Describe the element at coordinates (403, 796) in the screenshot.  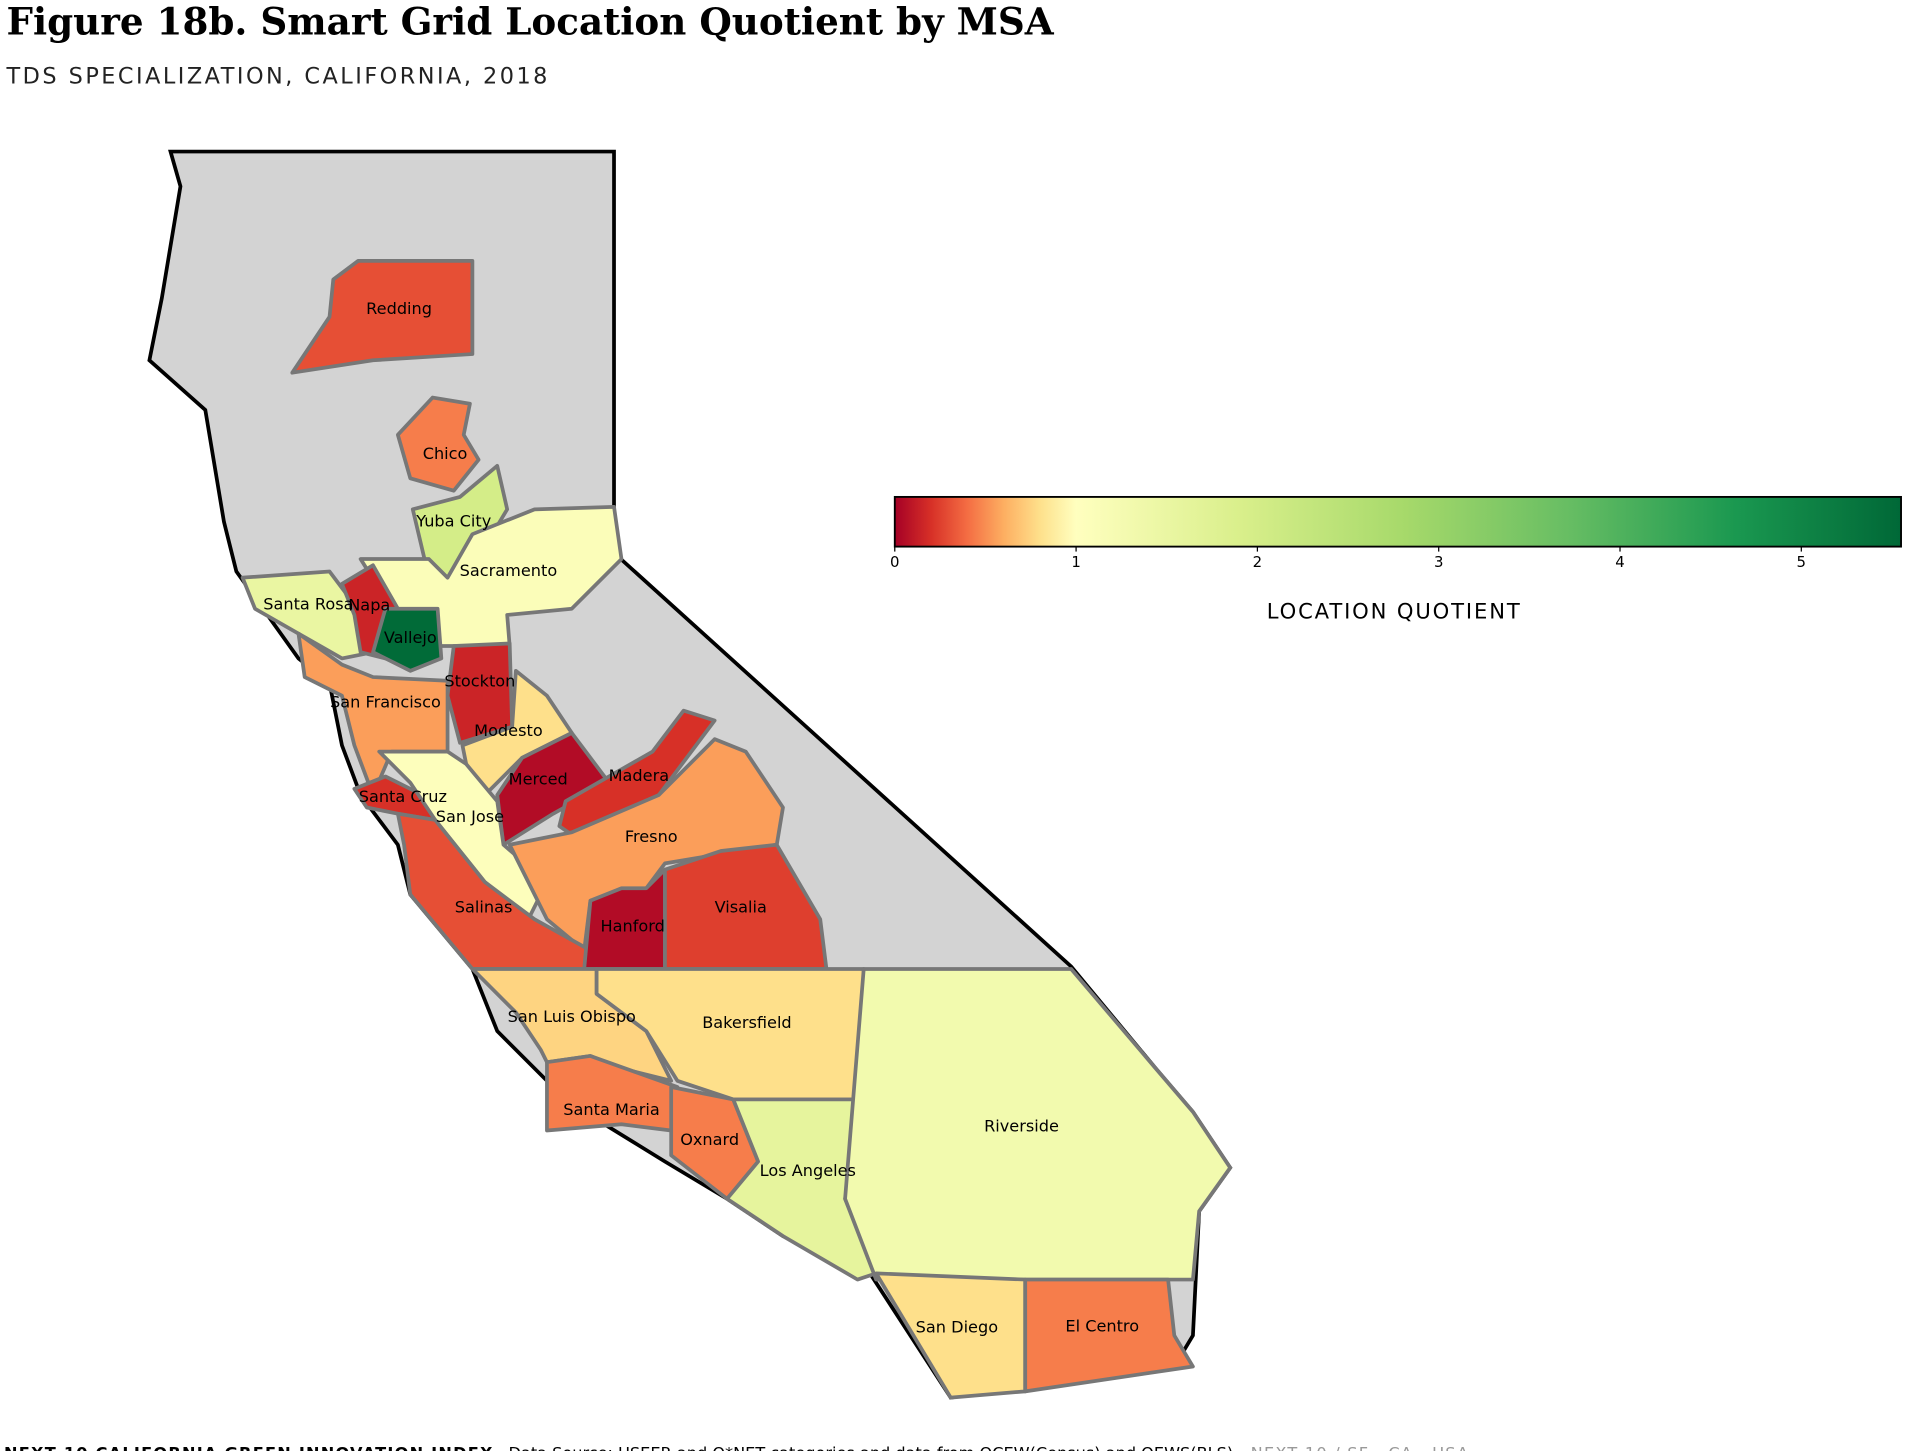
I see `region-label: Santa Cruz` at that location.